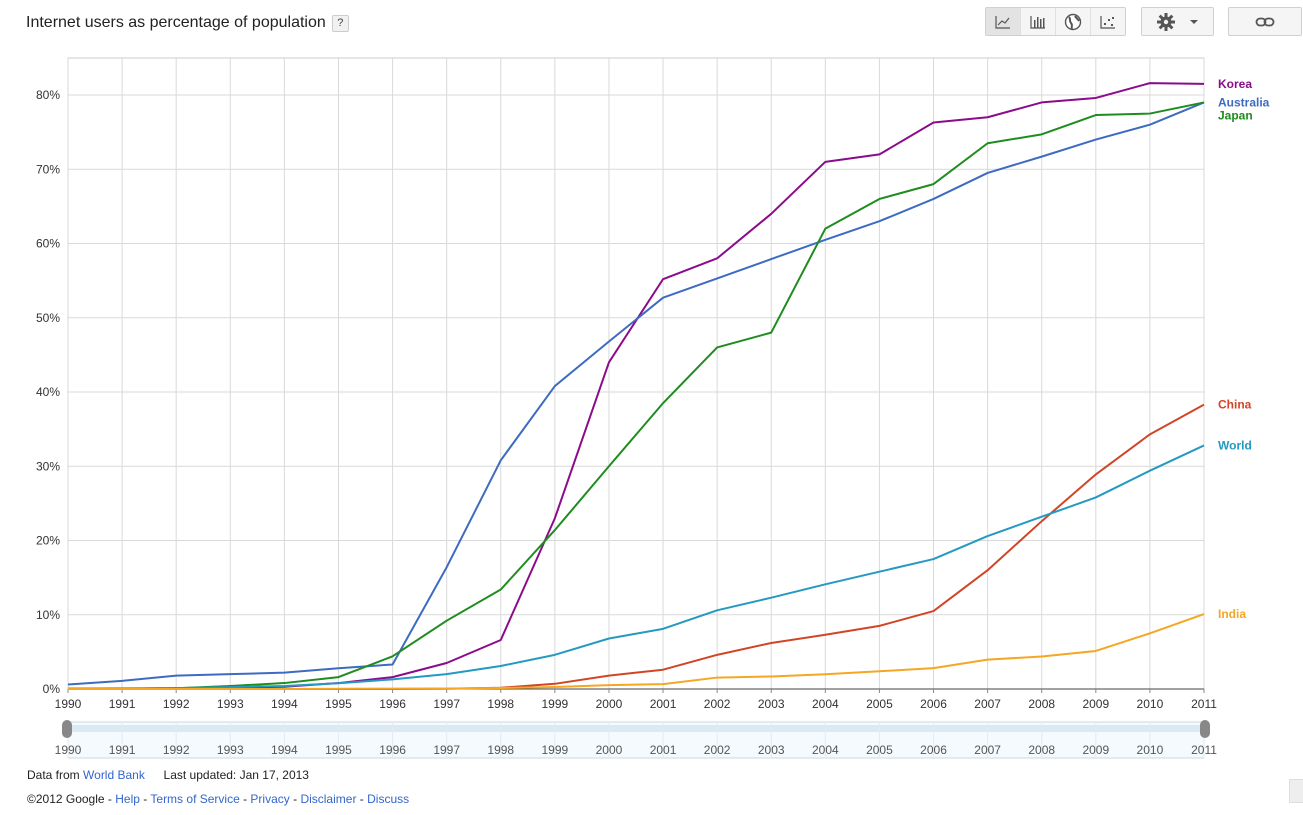  Describe the element at coordinates (636, 651) in the screenshot. I see `series-line-india` at that location.